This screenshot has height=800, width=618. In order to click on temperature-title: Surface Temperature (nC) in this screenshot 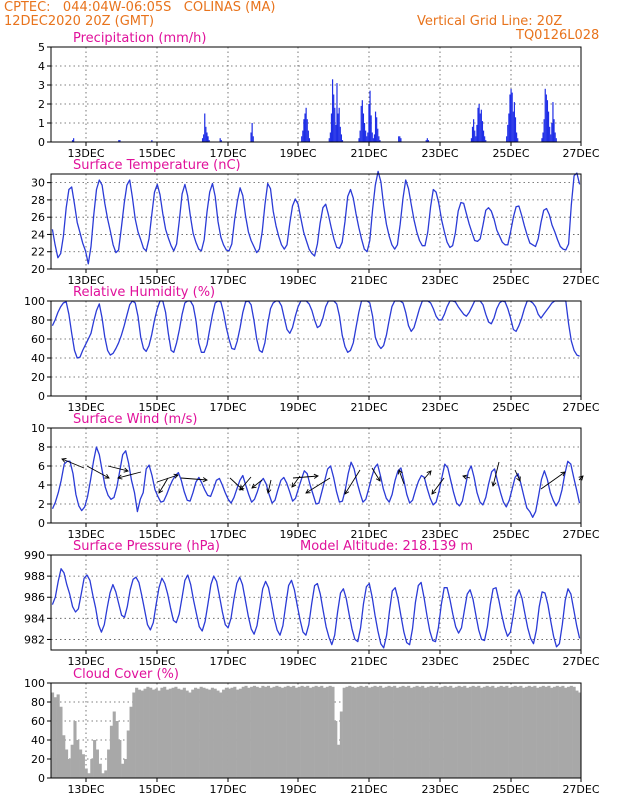, I will do `click(157, 165)`.